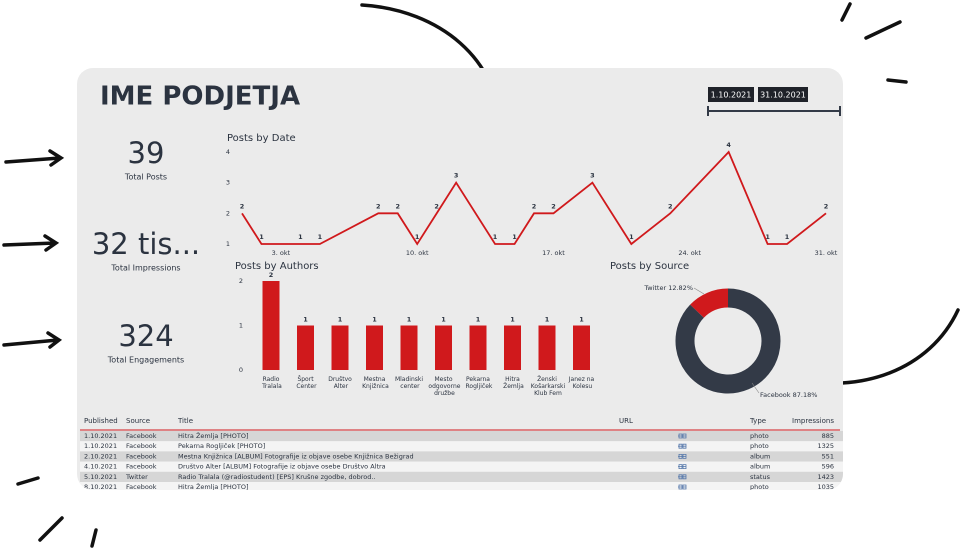 This screenshot has width=962, height=551. What do you see at coordinates (828, 436) in the screenshot?
I see `table-cell: 885` at bounding box center [828, 436].